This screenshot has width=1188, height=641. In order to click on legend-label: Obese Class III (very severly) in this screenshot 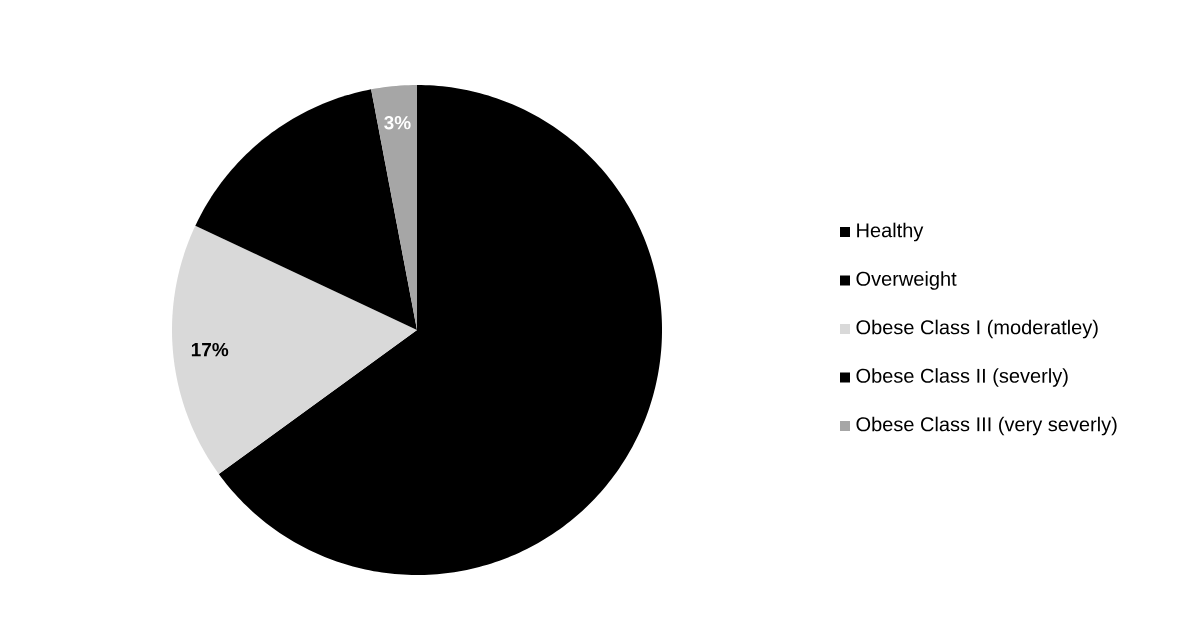, I will do `click(986, 426)`.